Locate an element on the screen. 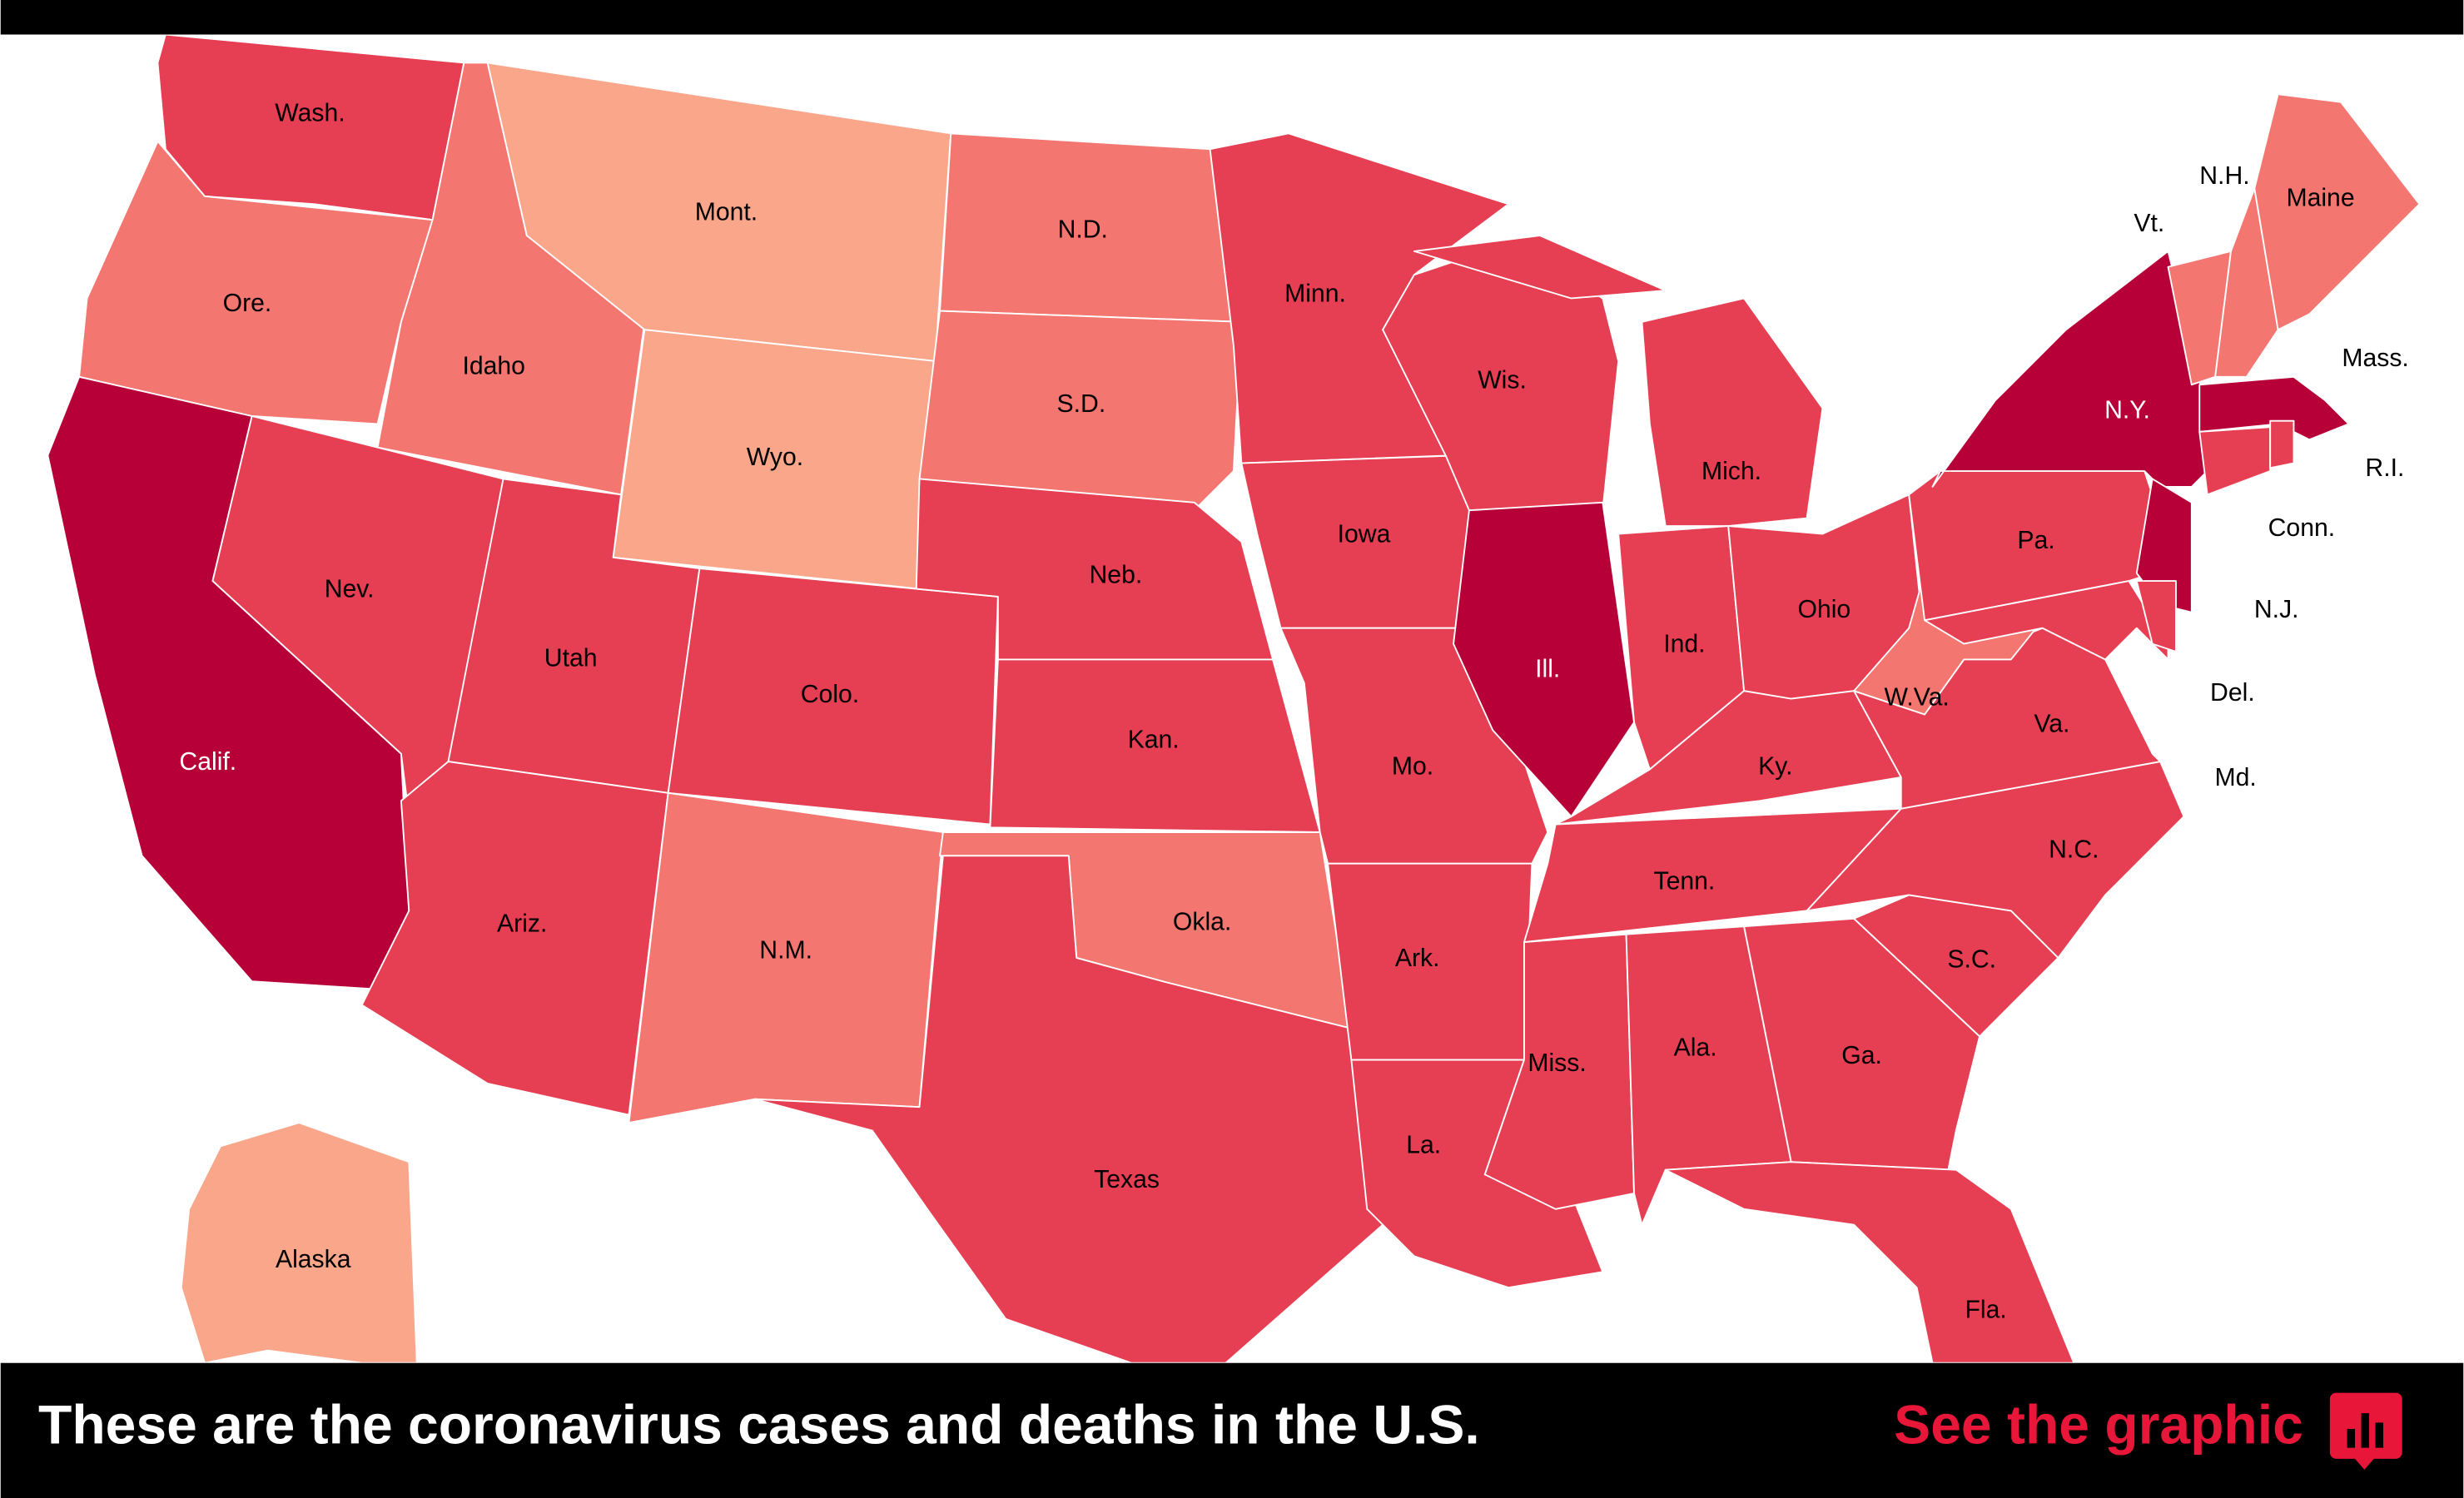 This screenshot has width=2464, height=1498. state-label: Ky. is located at coordinates (1775, 767).